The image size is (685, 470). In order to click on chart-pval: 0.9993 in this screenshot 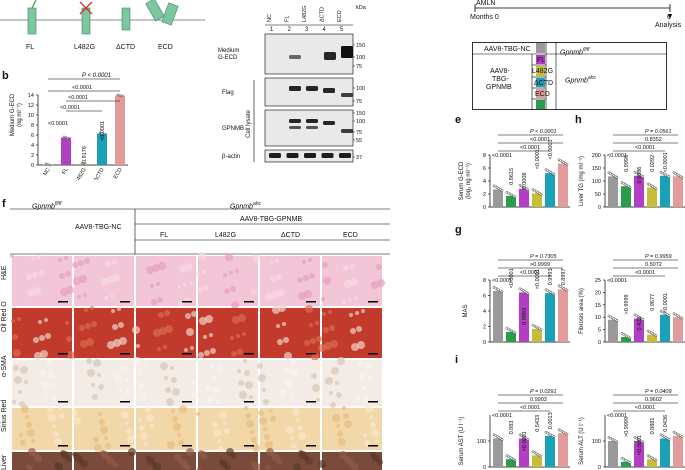, I will do `click(525, 316)`.